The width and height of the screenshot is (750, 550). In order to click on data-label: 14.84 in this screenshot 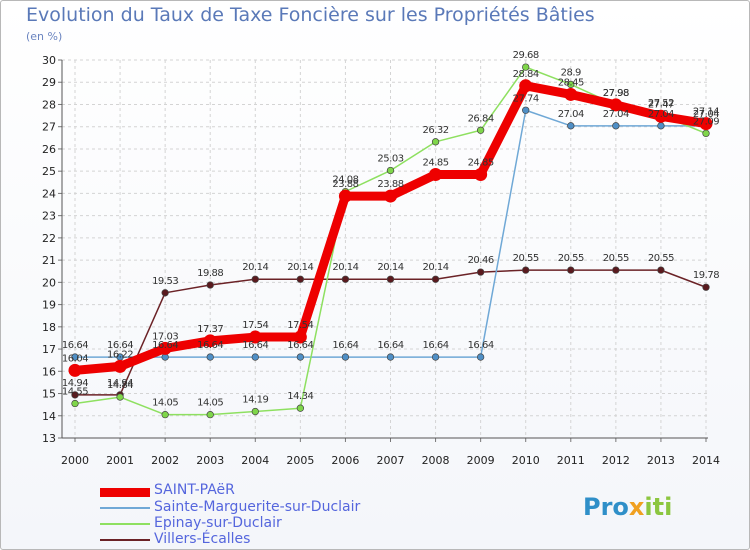, I will do `click(120, 385)`.